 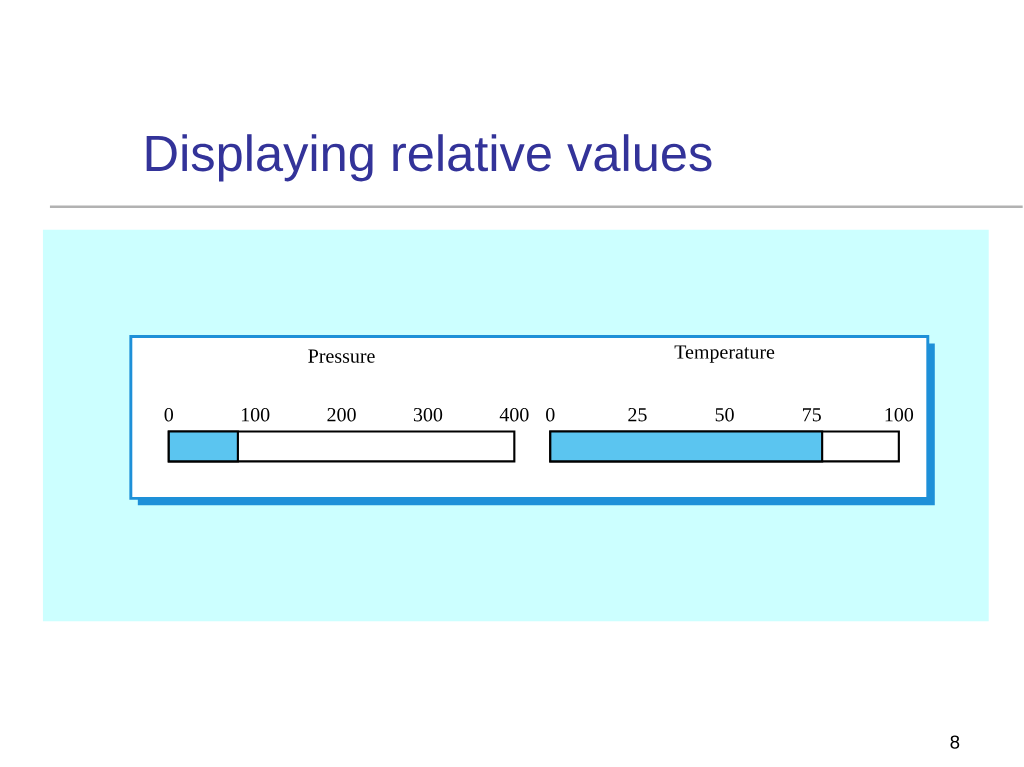 I want to click on x-tick-label: 75, so click(x=812, y=415).